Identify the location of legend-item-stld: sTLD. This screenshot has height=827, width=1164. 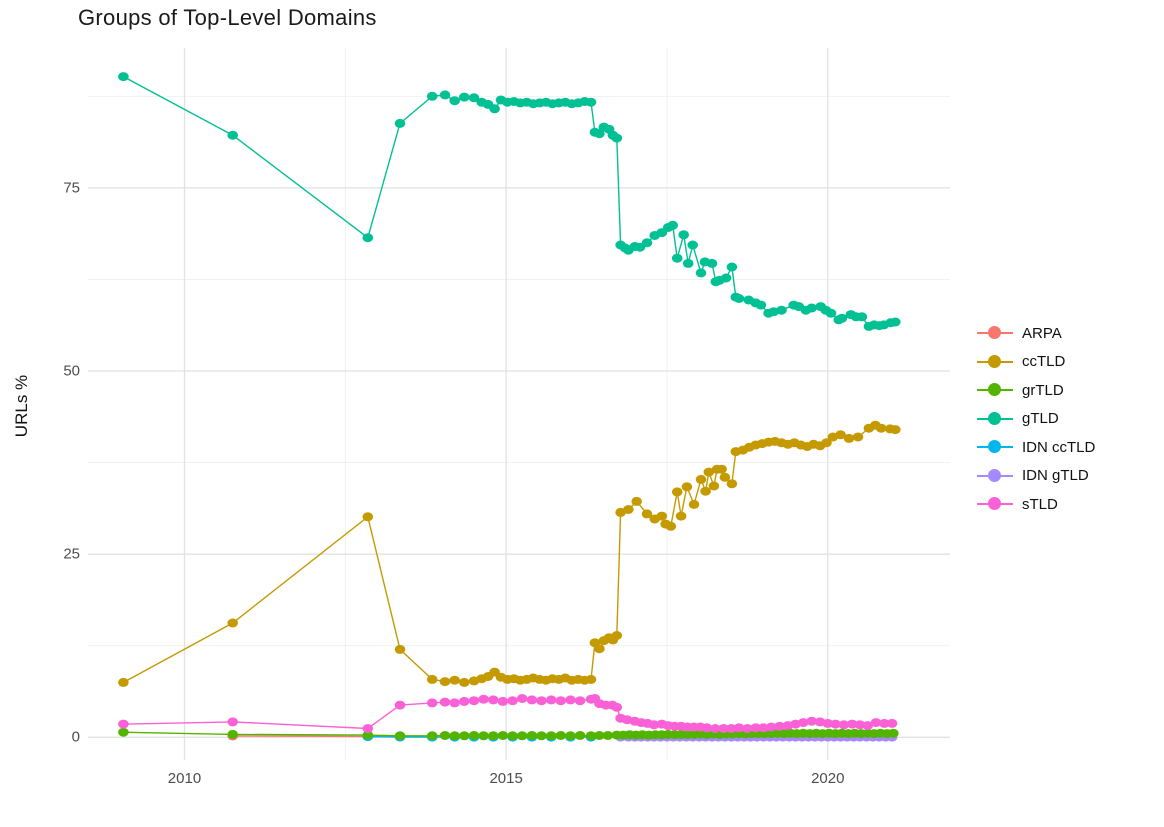
(1036, 504).